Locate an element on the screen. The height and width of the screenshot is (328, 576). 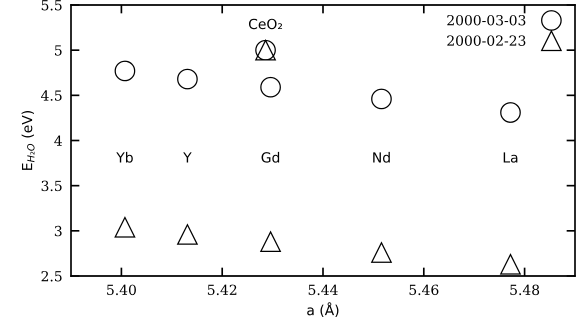
x-tick-label: 5.48 is located at coordinates (525, 290).